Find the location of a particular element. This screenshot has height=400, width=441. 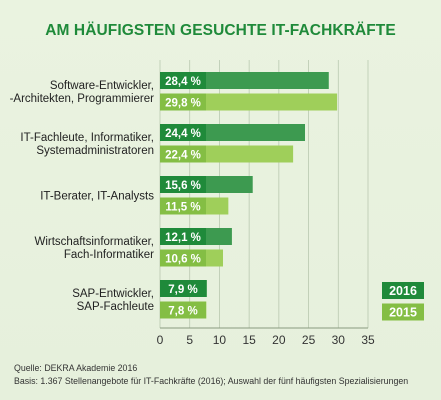

legend-label: 2016 is located at coordinates (403, 291).